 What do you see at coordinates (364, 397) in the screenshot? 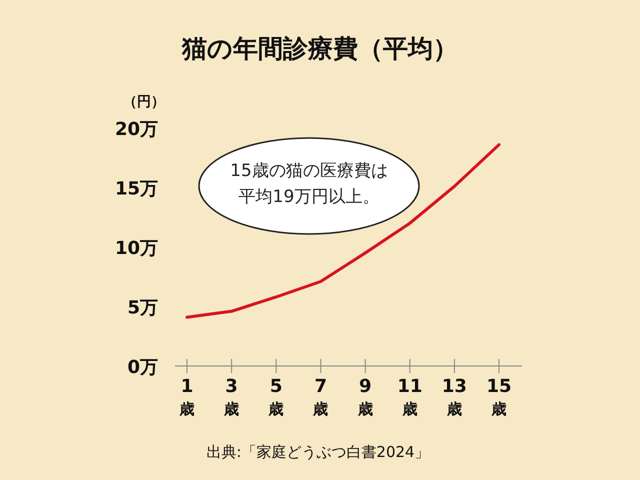
I see `x-tick-label: 9歳` at bounding box center [364, 397].